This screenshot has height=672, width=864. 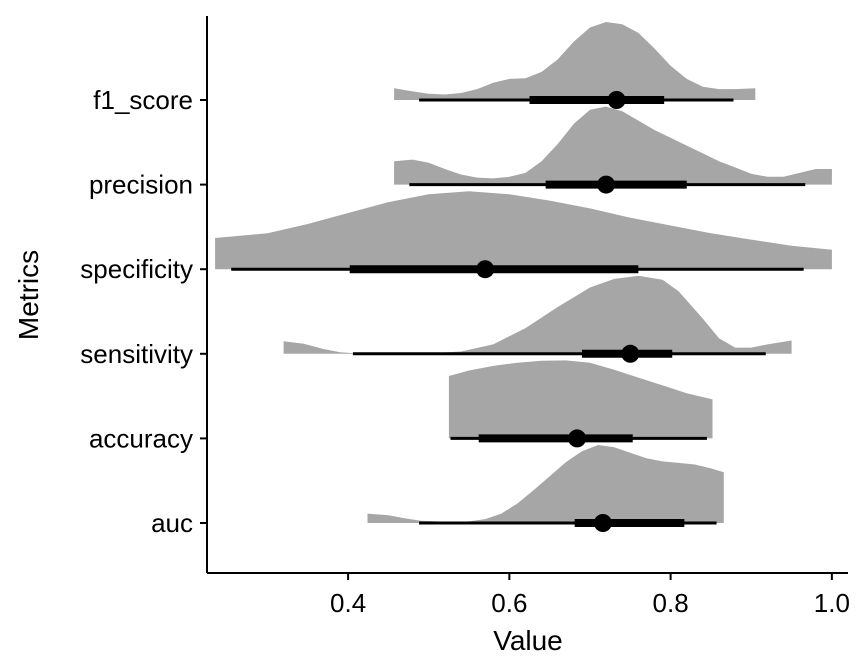 What do you see at coordinates (136, 354) in the screenshot?
I see `y-tick-label-sensitivity: sensitivity` at bounding box center [136, 354].